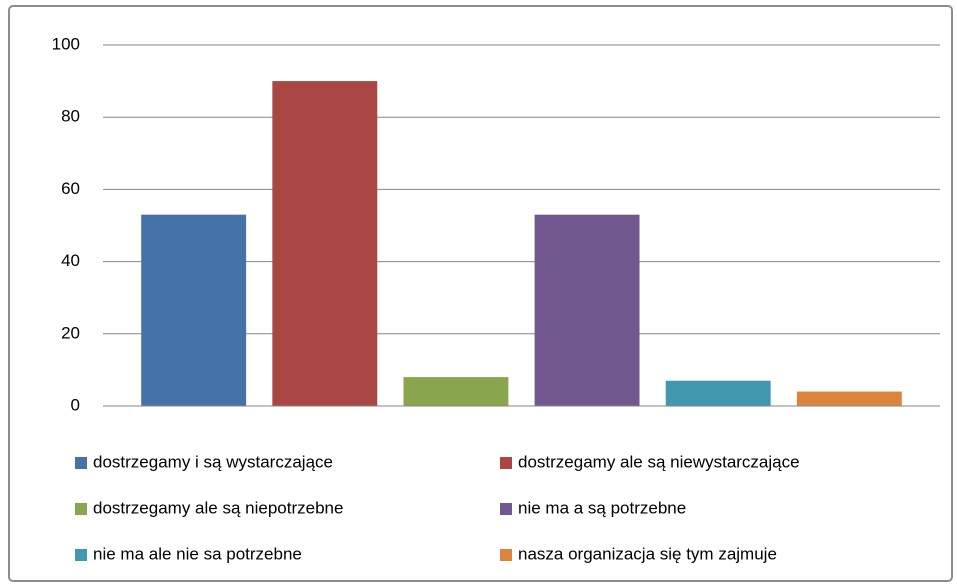  Describe the element at coordinates (602, 507) in the screenshot. I see `legend-label: nie ma a są potrzebne` at that location.